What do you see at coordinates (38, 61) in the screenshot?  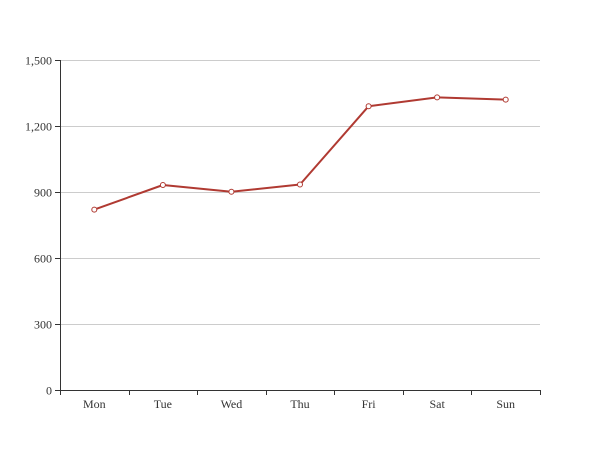 I see `y-tick-label-5: 1,500` at bounding box center [38, 61].